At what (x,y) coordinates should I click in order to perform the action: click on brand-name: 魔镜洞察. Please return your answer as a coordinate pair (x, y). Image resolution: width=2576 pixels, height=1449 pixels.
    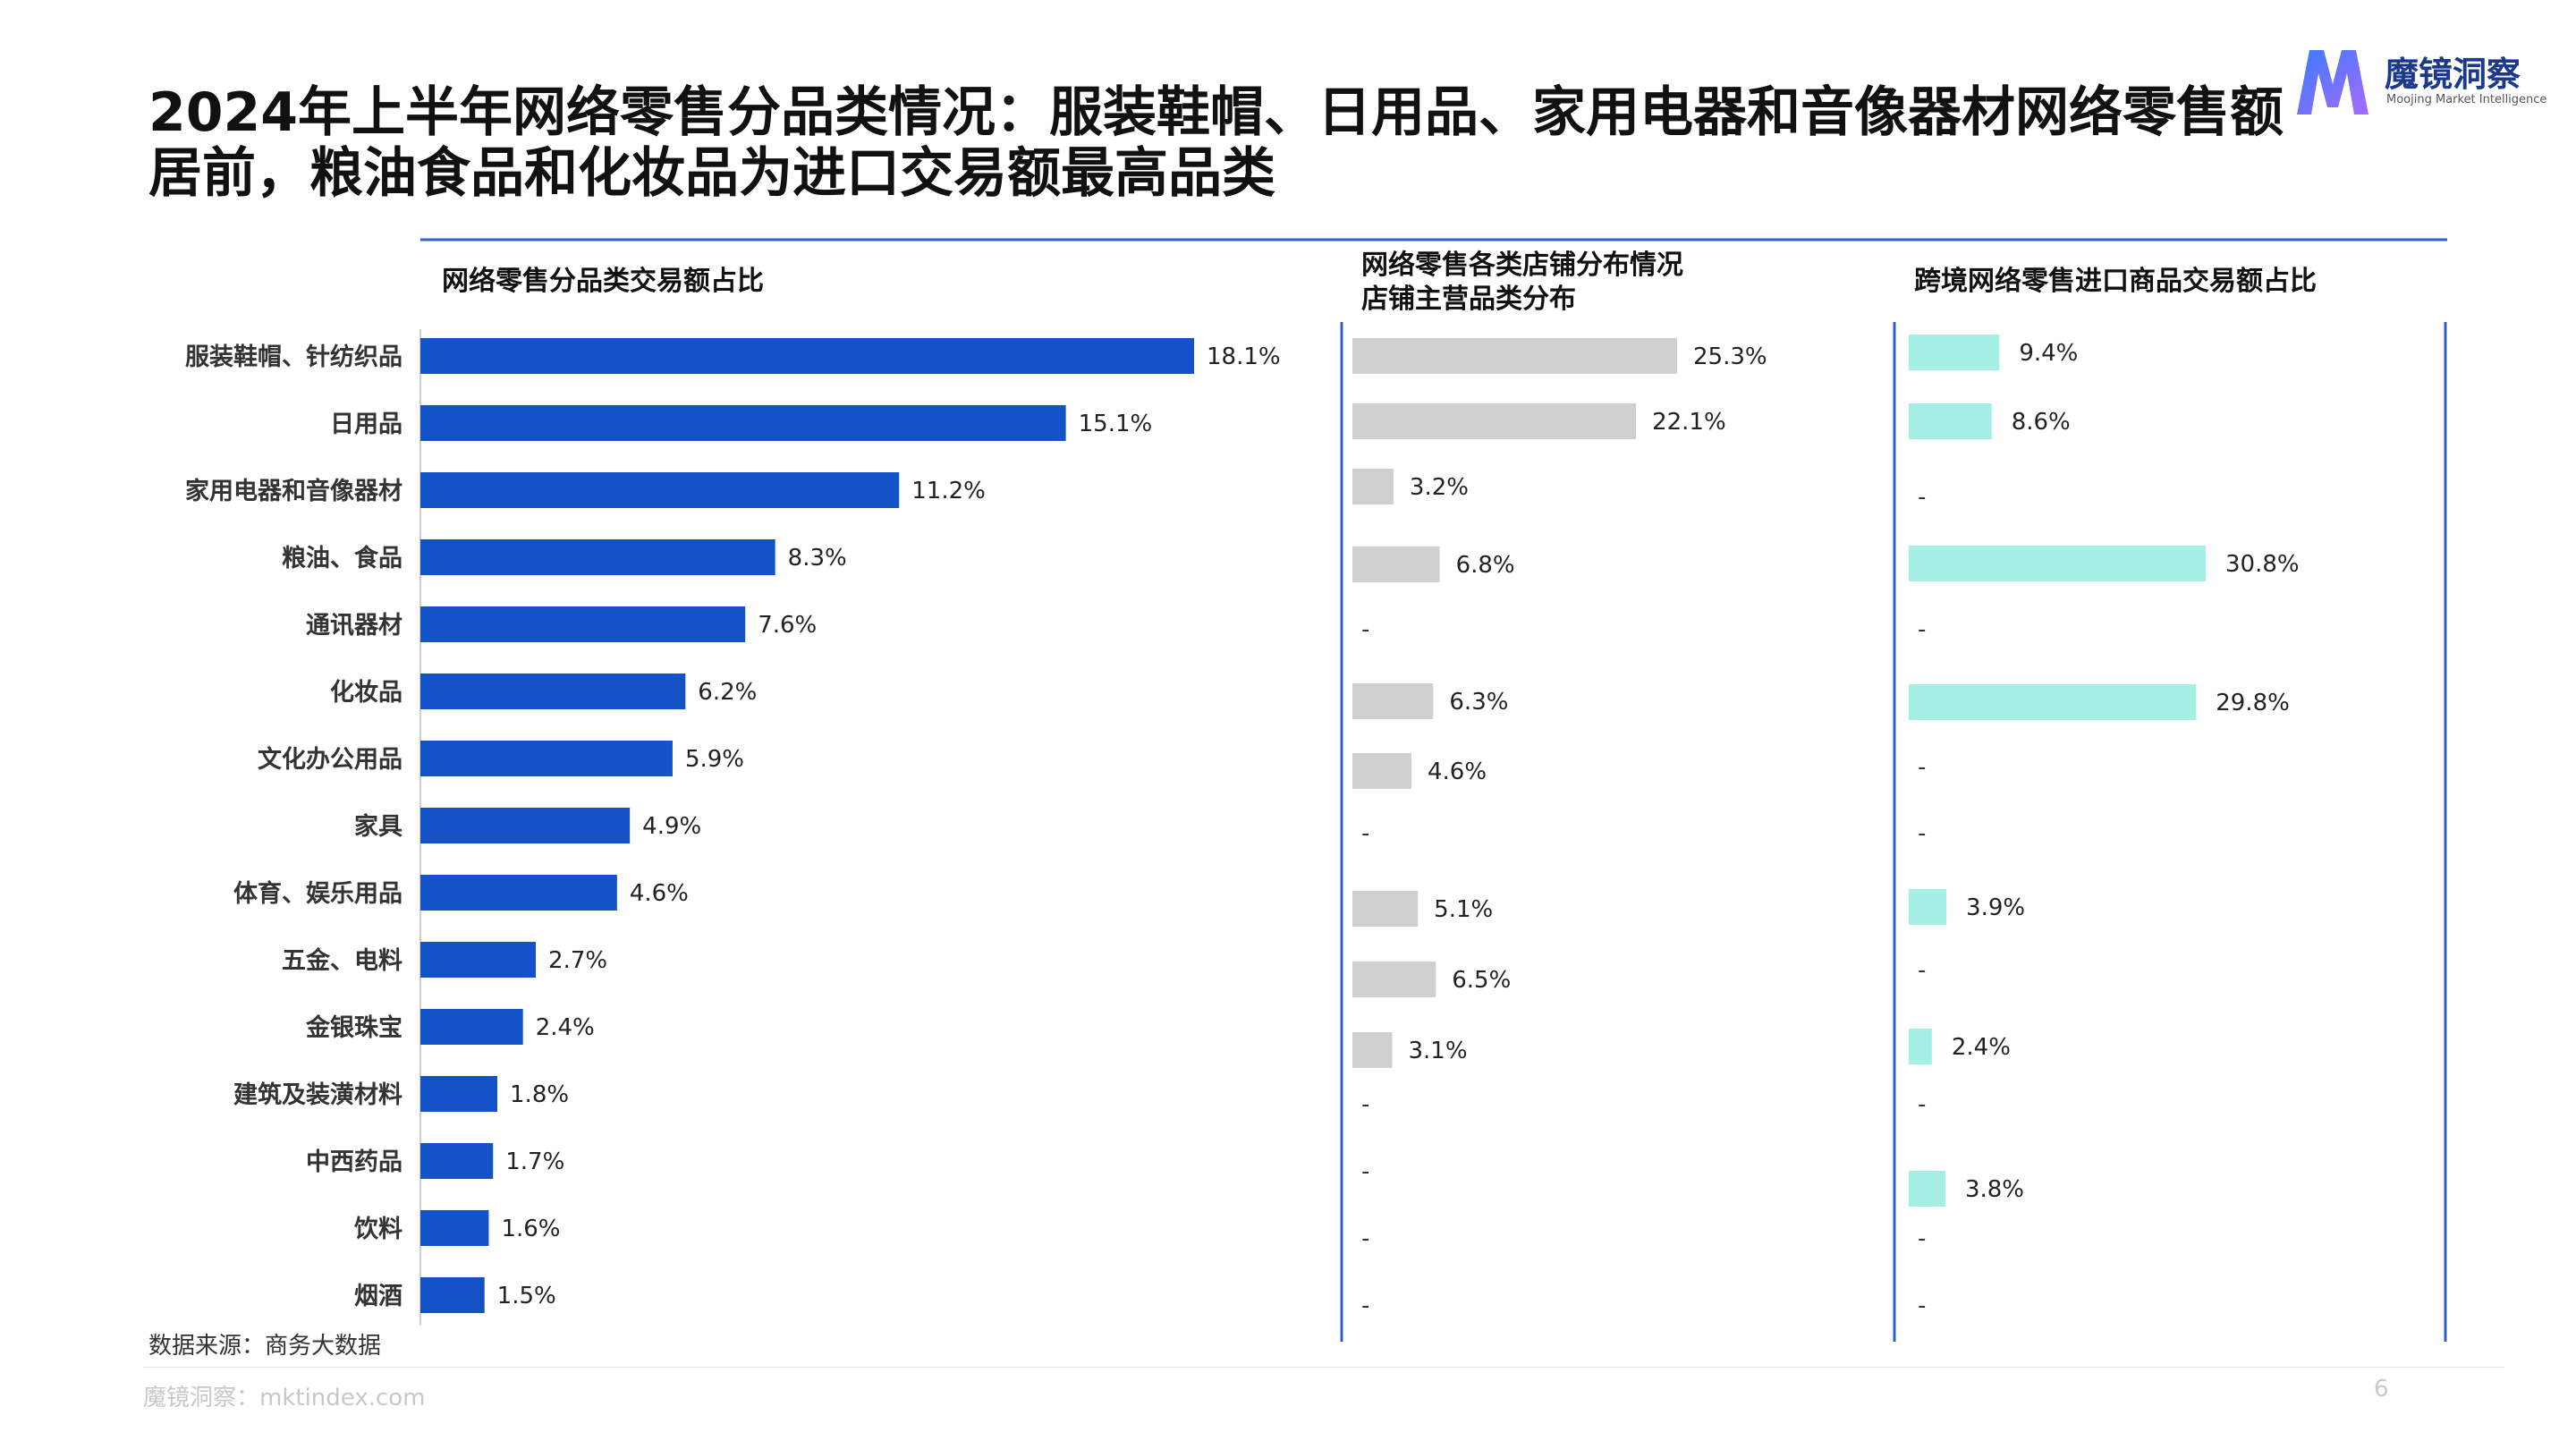
    Looking at the image, I should click on (2453, 74).